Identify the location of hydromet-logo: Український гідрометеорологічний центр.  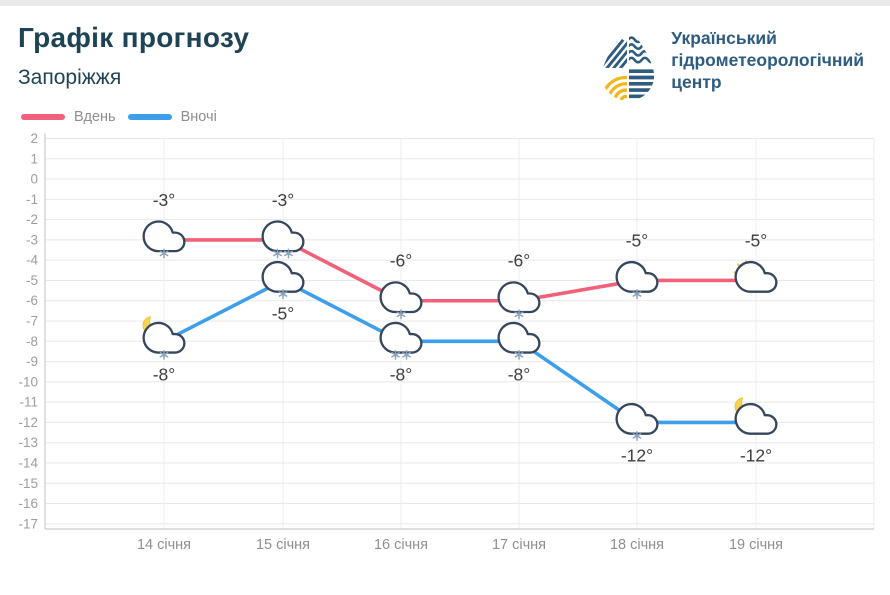
(731, 63).